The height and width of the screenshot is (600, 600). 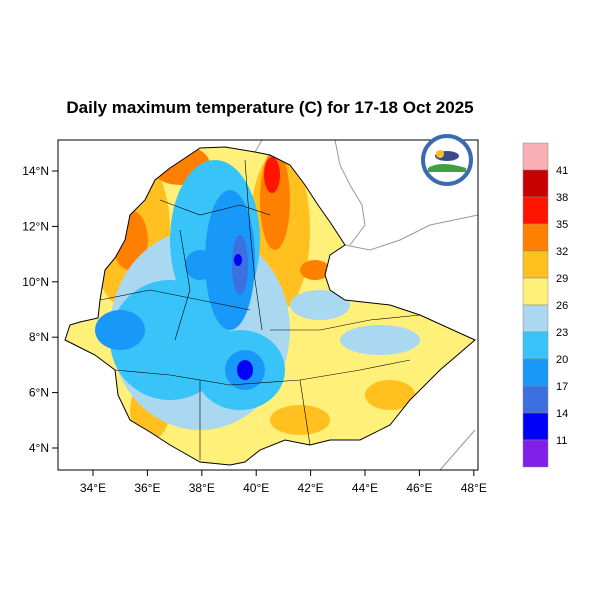 I want to click on y-tick-label: 6°N, so click(x=39, y=393).